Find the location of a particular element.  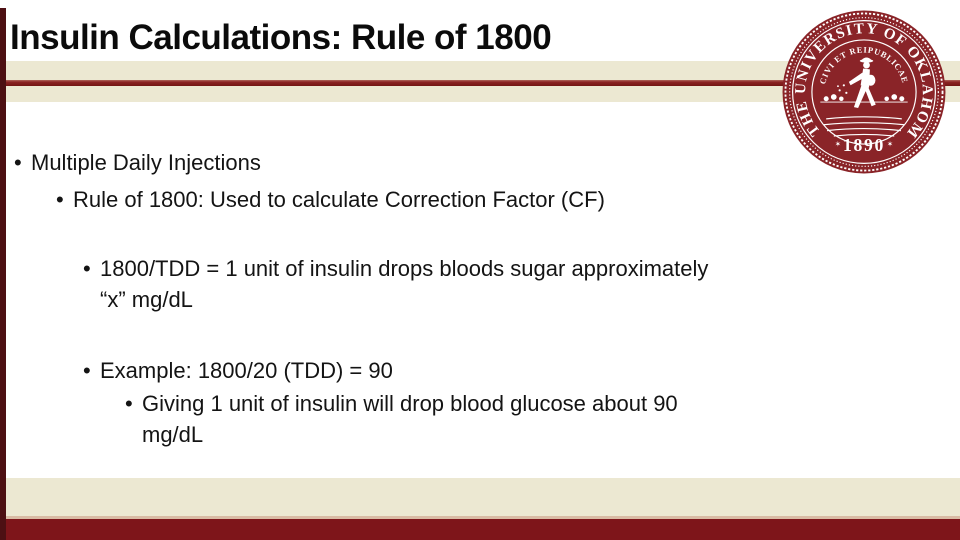

seal-outer-ring is located at coordinates (864, 92).